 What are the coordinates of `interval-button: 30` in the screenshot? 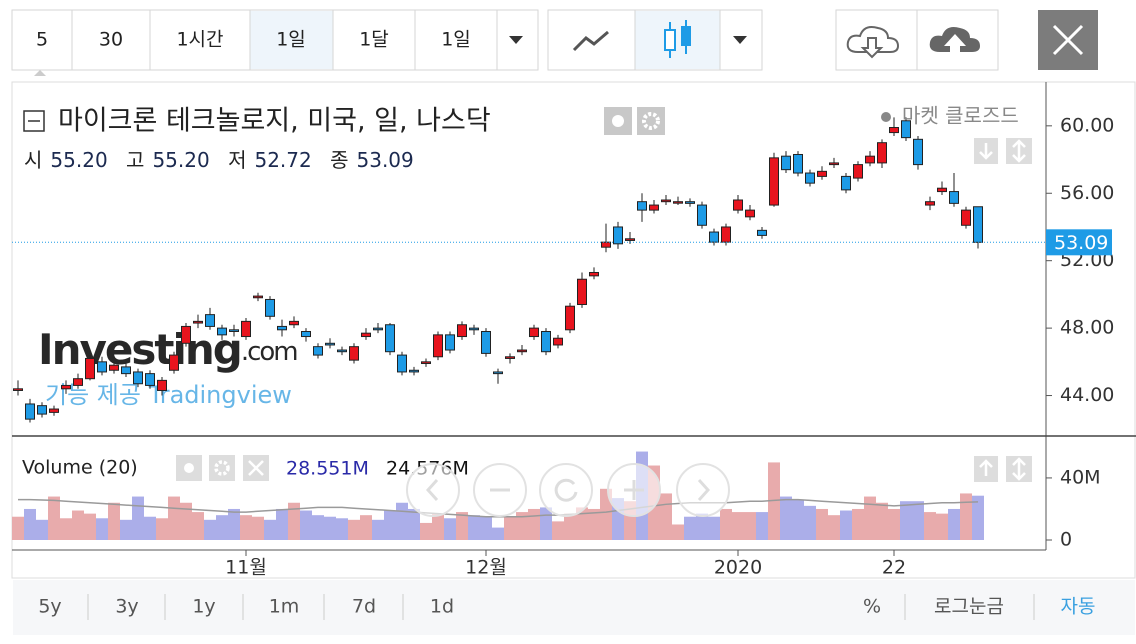 It's located at (111, 40).